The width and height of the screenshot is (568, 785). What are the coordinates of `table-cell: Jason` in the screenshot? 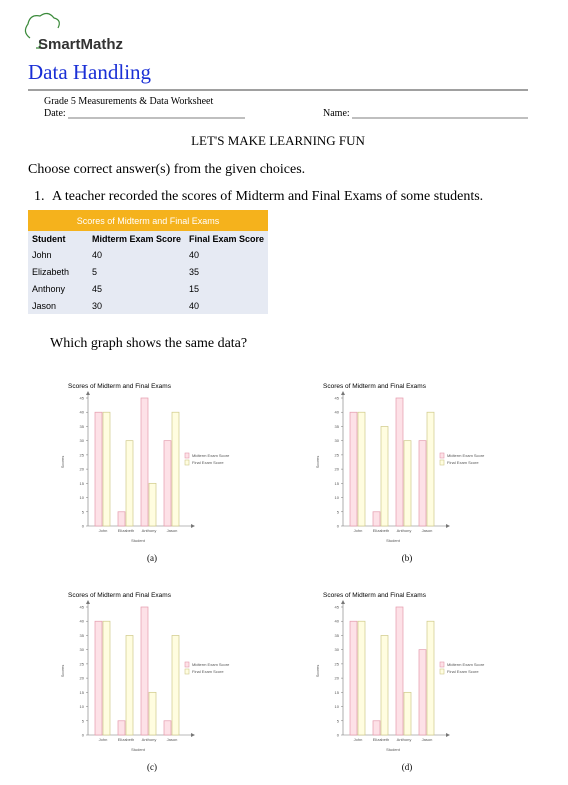 It's located at (44, 306).